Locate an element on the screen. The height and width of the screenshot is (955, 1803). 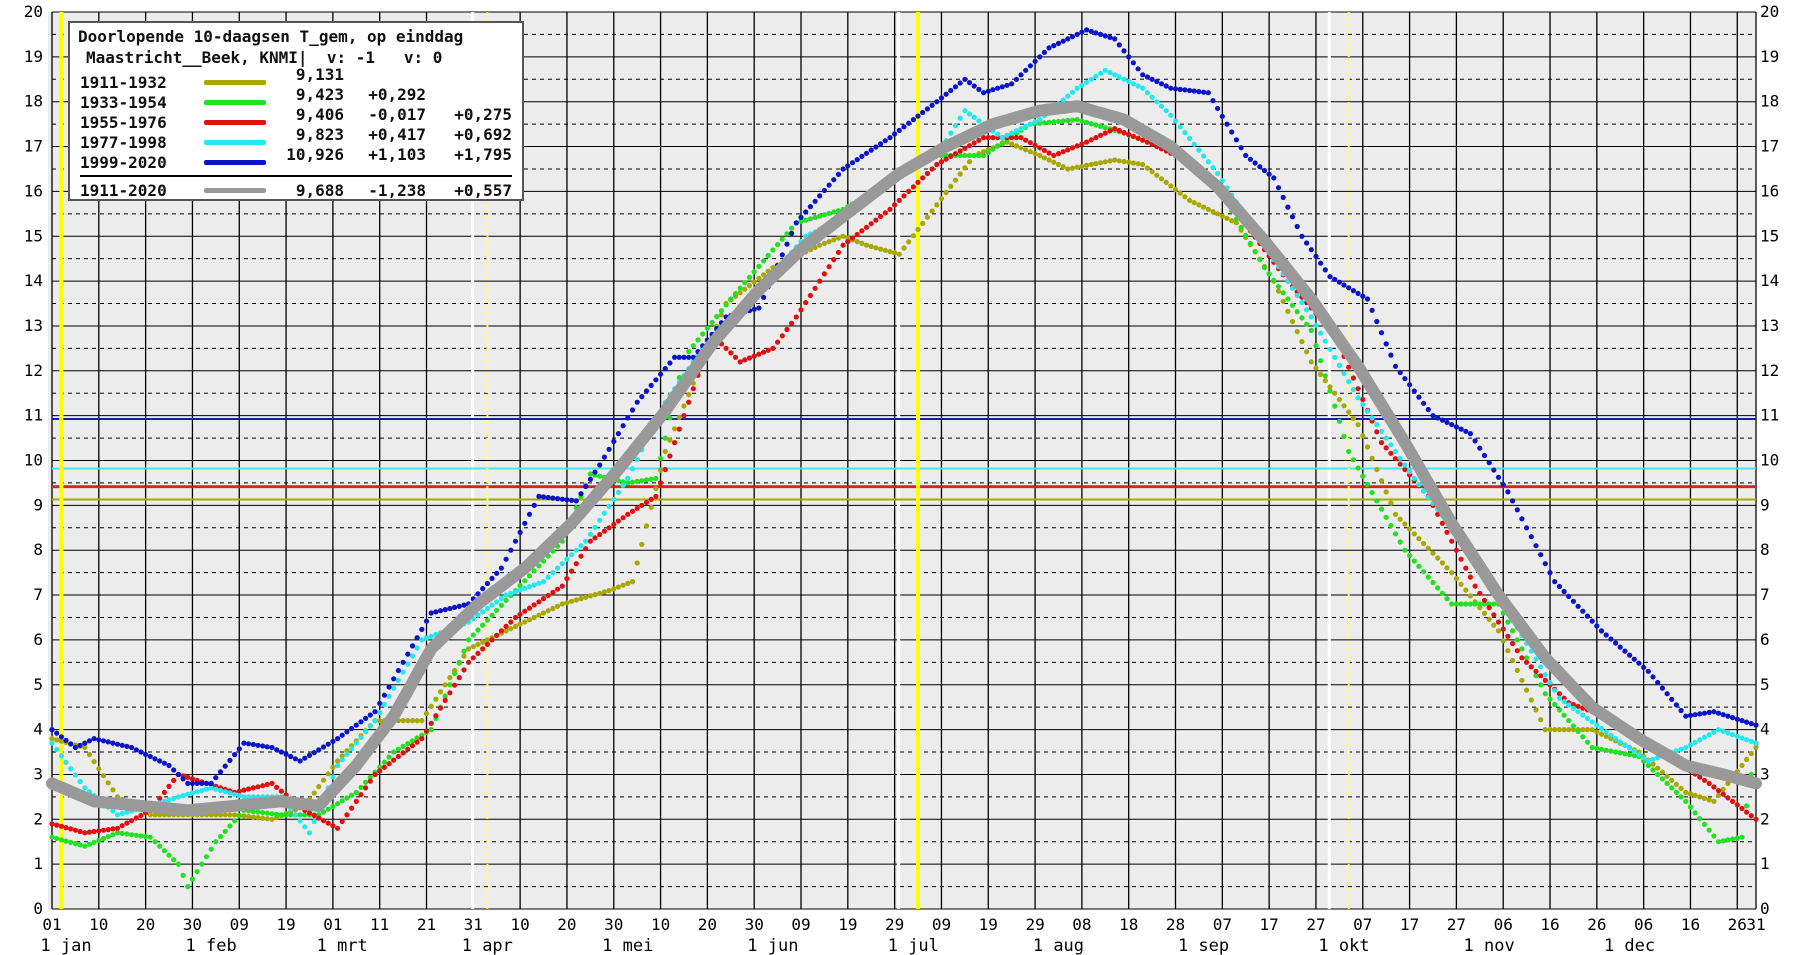
x-month-label: 1 sep is located at coordinates (1203, 945).